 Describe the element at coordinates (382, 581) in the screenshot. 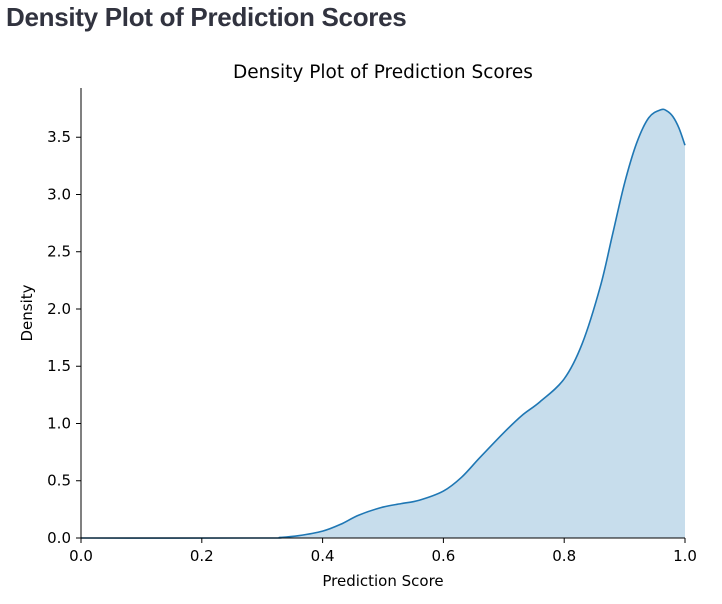

I see `x-axis-label: Prediction Score` at that location.